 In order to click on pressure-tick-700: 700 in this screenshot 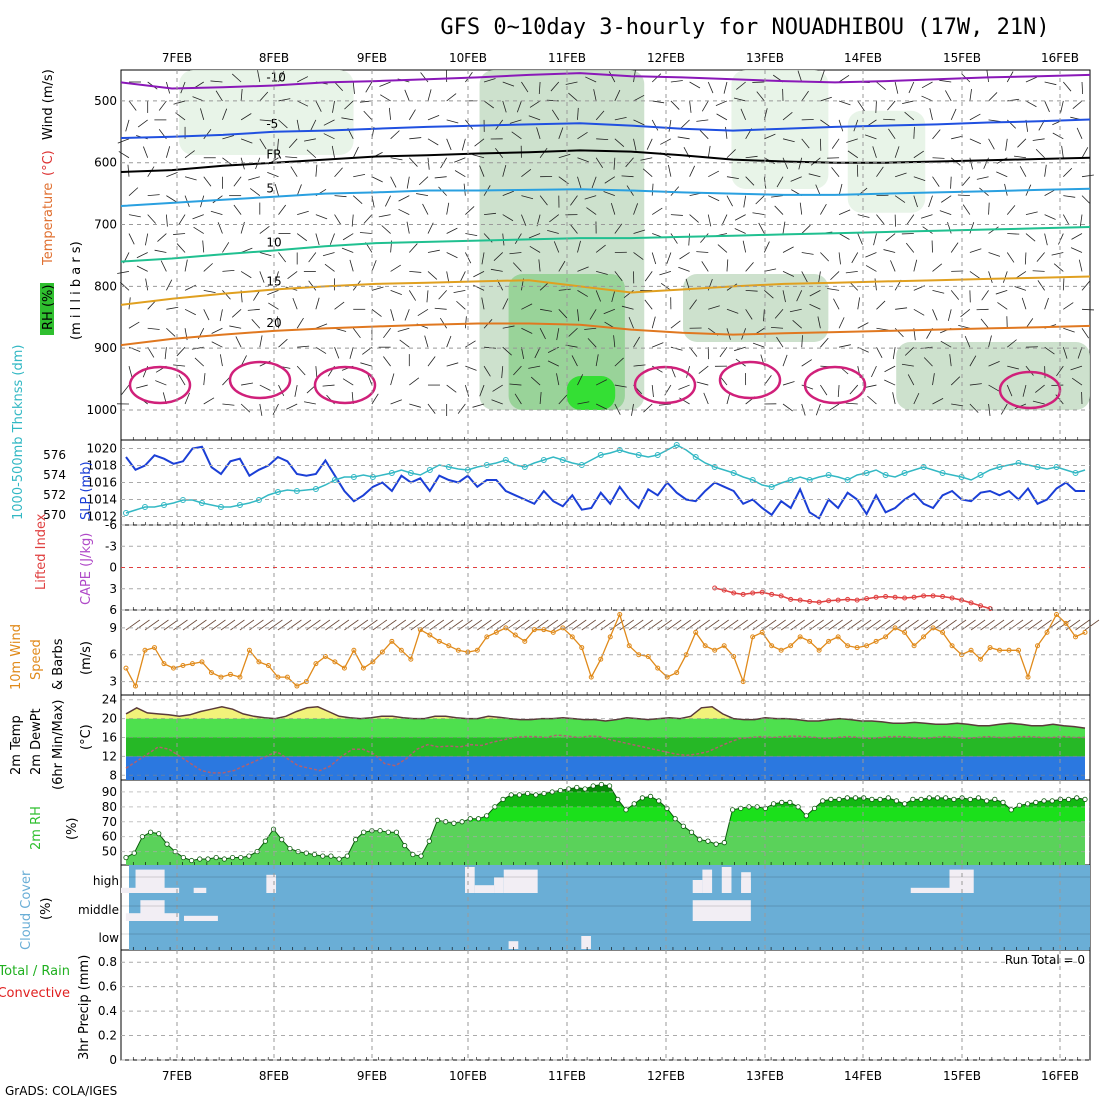, I will do `click(105, 225)`.